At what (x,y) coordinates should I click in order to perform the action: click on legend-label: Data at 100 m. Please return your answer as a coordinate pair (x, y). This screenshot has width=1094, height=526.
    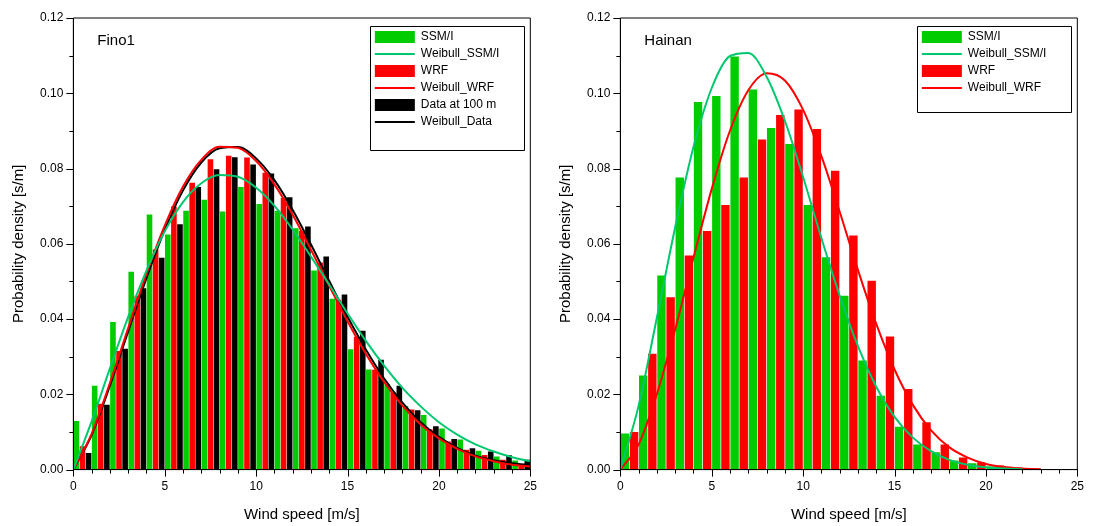
    Looking at the image, I should click on (458, 104).